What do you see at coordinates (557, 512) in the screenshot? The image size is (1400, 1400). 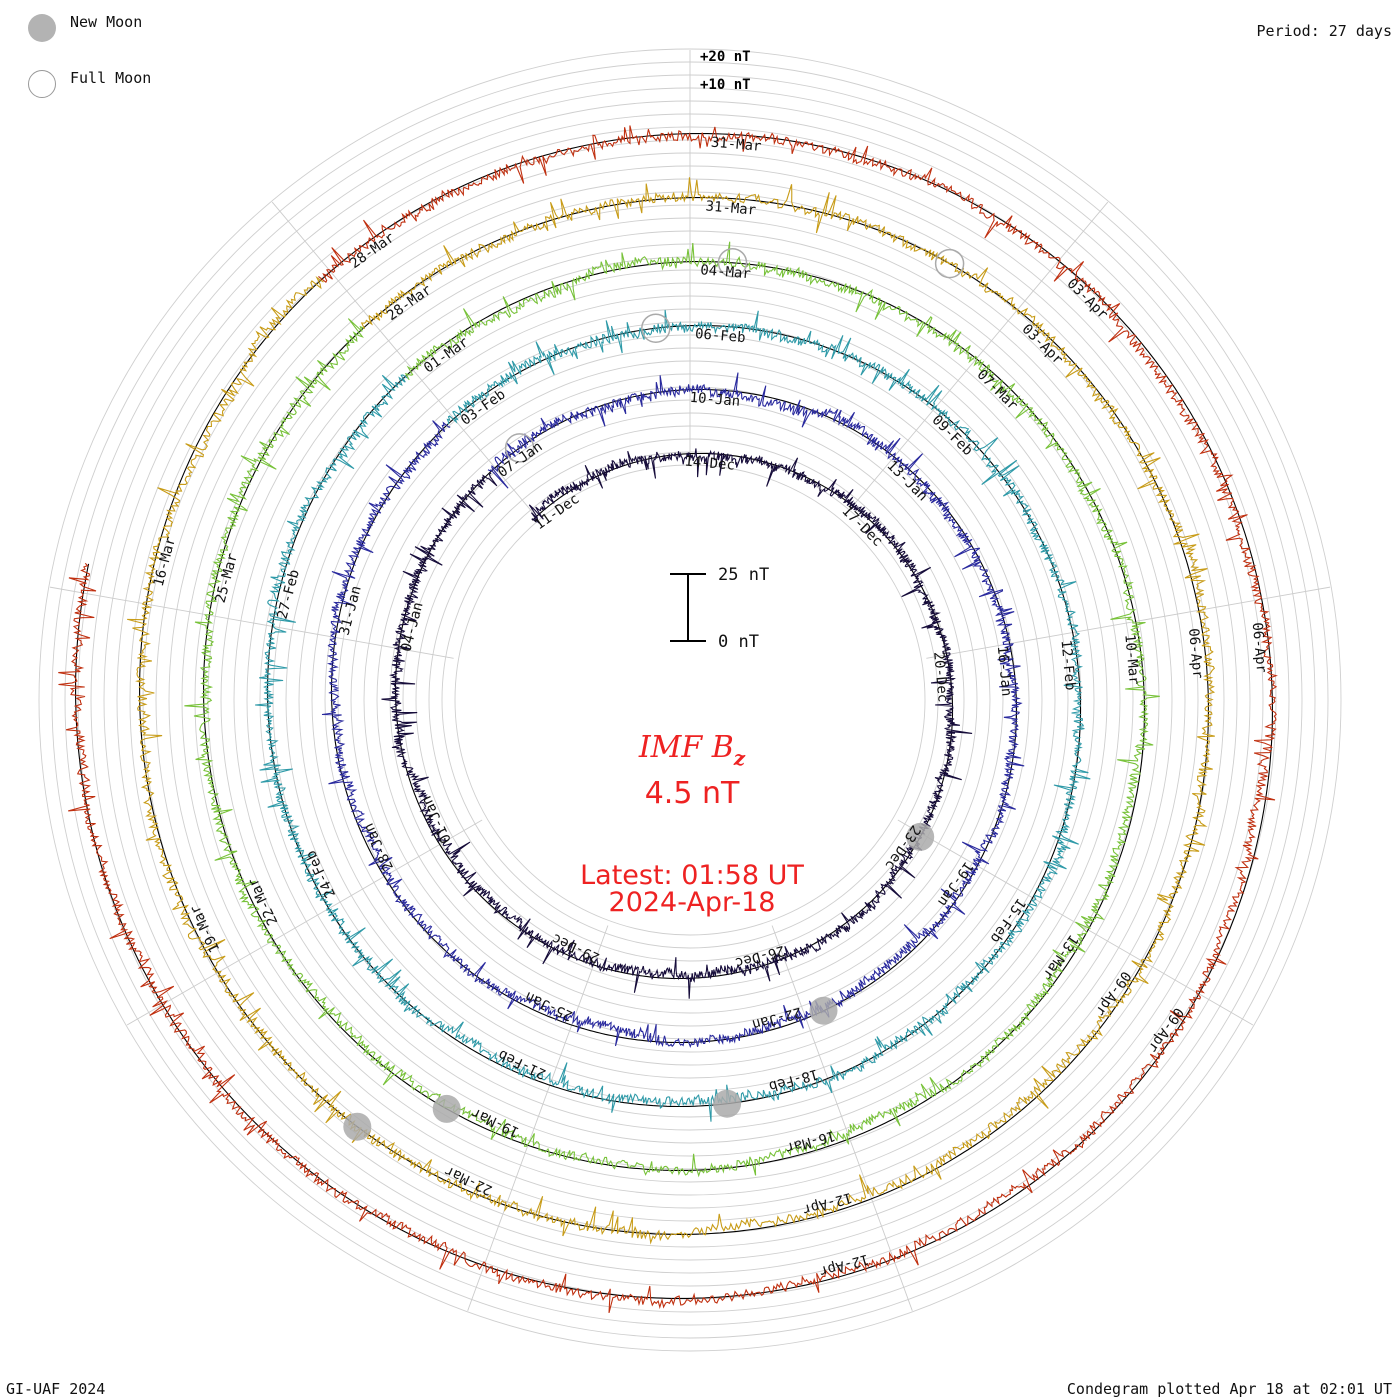 I see `date-tick-label: 11-Dec` at bounding box center [557, 512].